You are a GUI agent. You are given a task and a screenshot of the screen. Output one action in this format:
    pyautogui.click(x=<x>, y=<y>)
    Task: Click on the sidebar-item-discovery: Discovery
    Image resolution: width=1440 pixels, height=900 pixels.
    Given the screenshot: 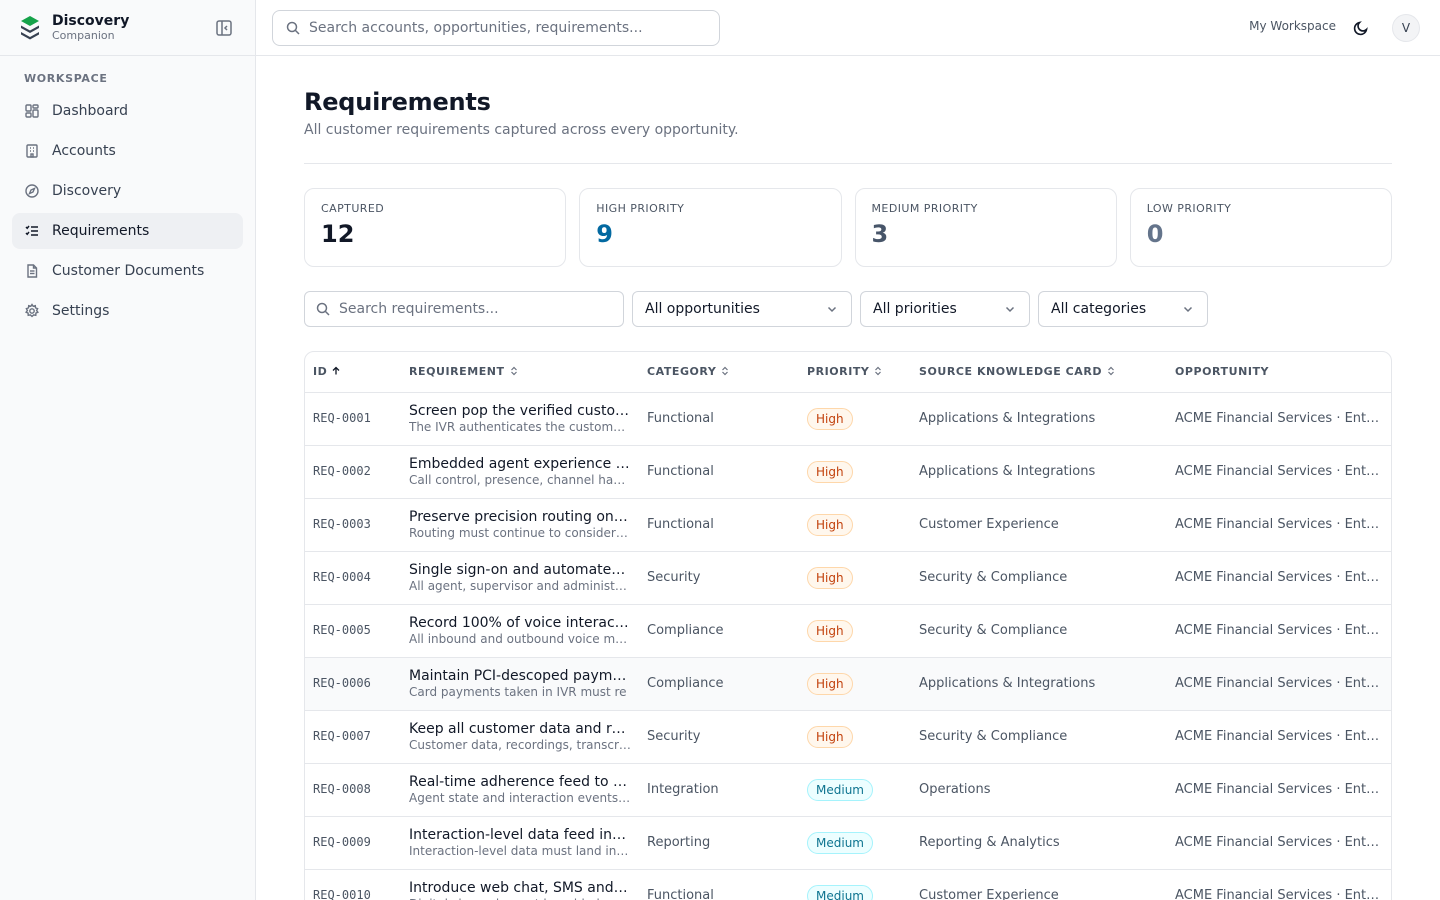 What is the action you would take?
    pyautogui.click(x=127, y=191)
    